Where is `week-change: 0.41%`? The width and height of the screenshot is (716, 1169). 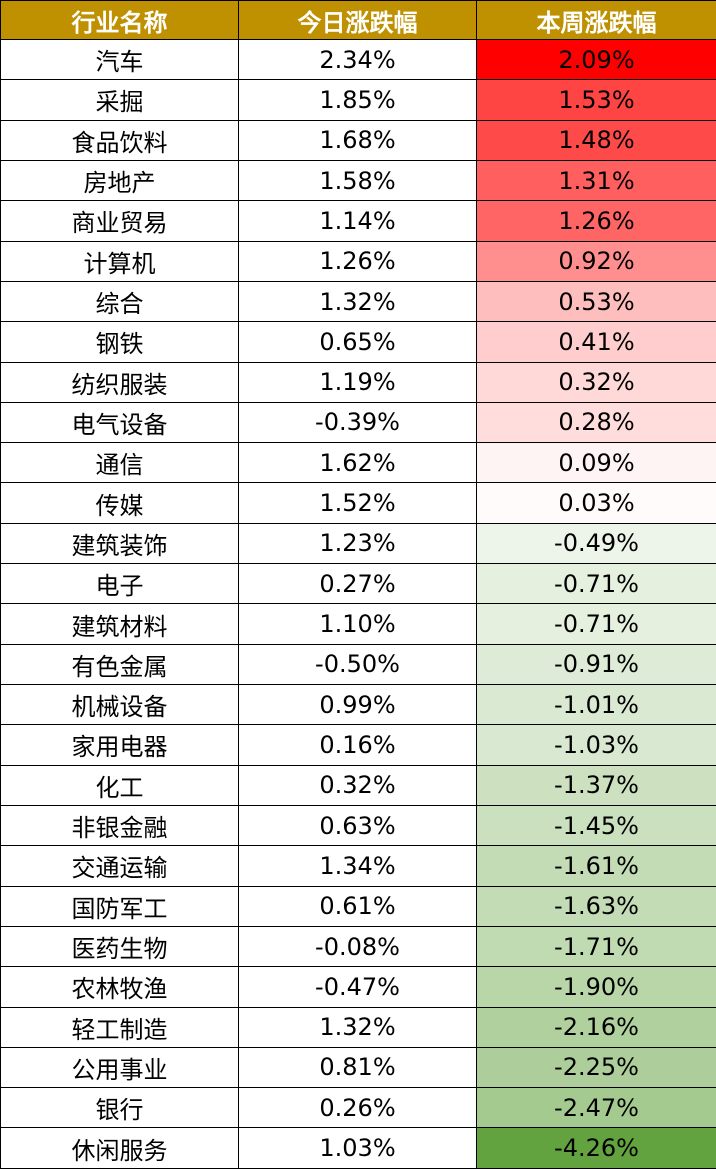
week-change: 0.41% is located at coordinates (596, 342).